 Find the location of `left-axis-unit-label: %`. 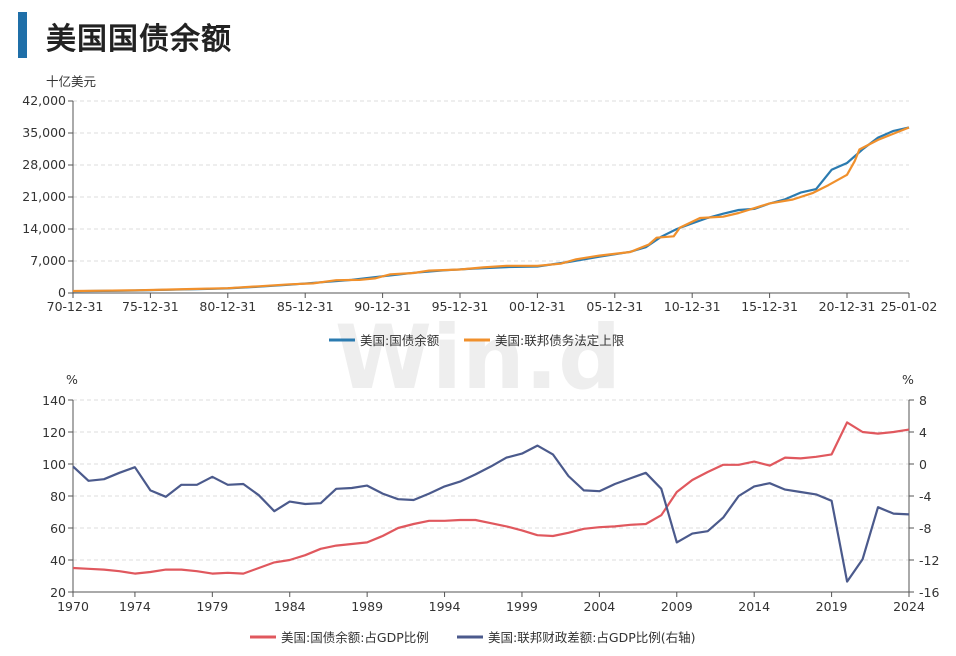

left-axis-unit-label: % is located at coordinates (72, 379).